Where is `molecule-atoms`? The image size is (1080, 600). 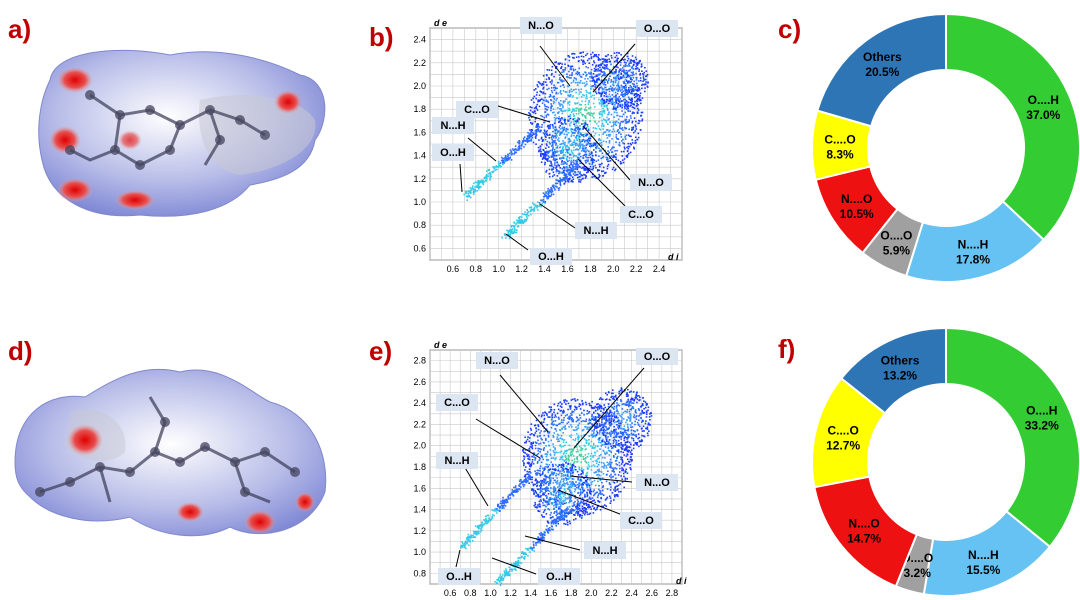
molecule-atoms is located at coordinates (167, 130).